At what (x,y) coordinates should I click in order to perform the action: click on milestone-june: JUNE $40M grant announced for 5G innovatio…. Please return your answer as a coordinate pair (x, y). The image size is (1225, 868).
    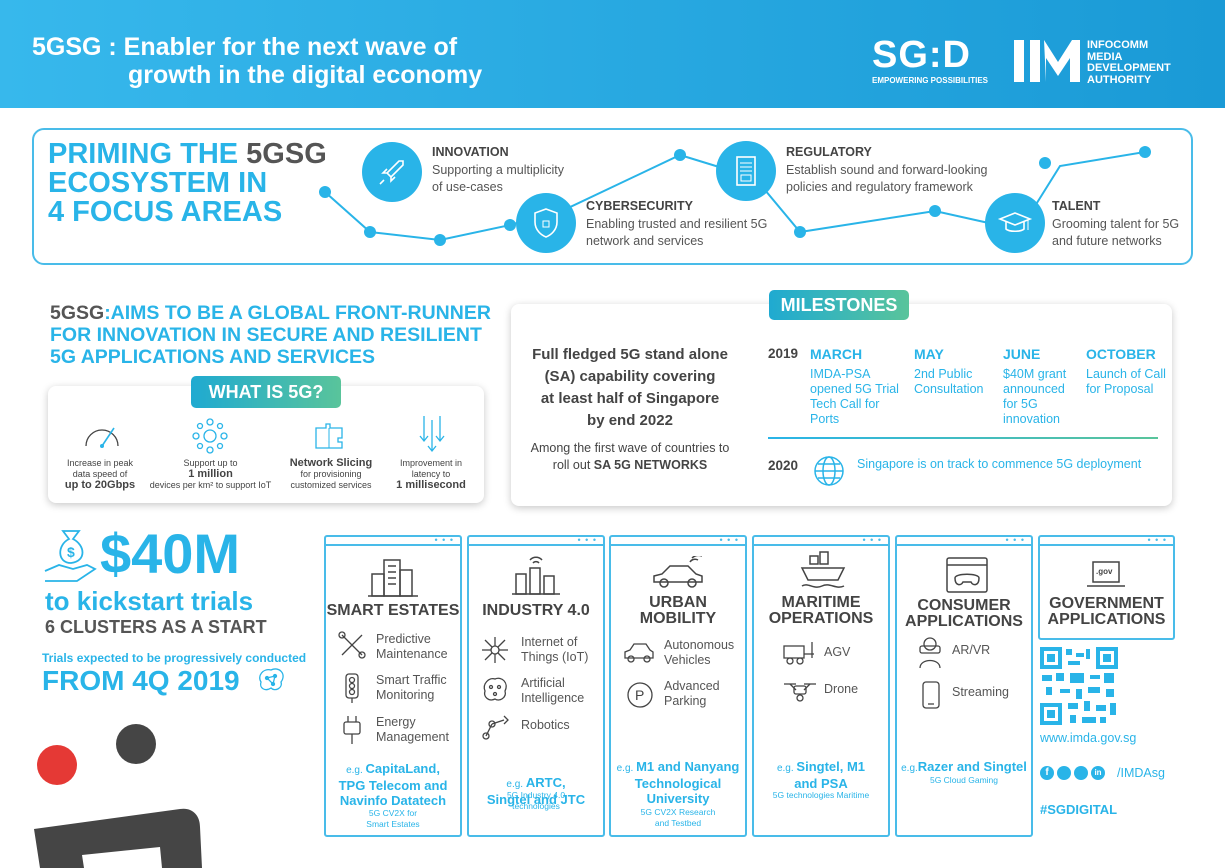
    Looking at the image, I should click on (1035, 386).